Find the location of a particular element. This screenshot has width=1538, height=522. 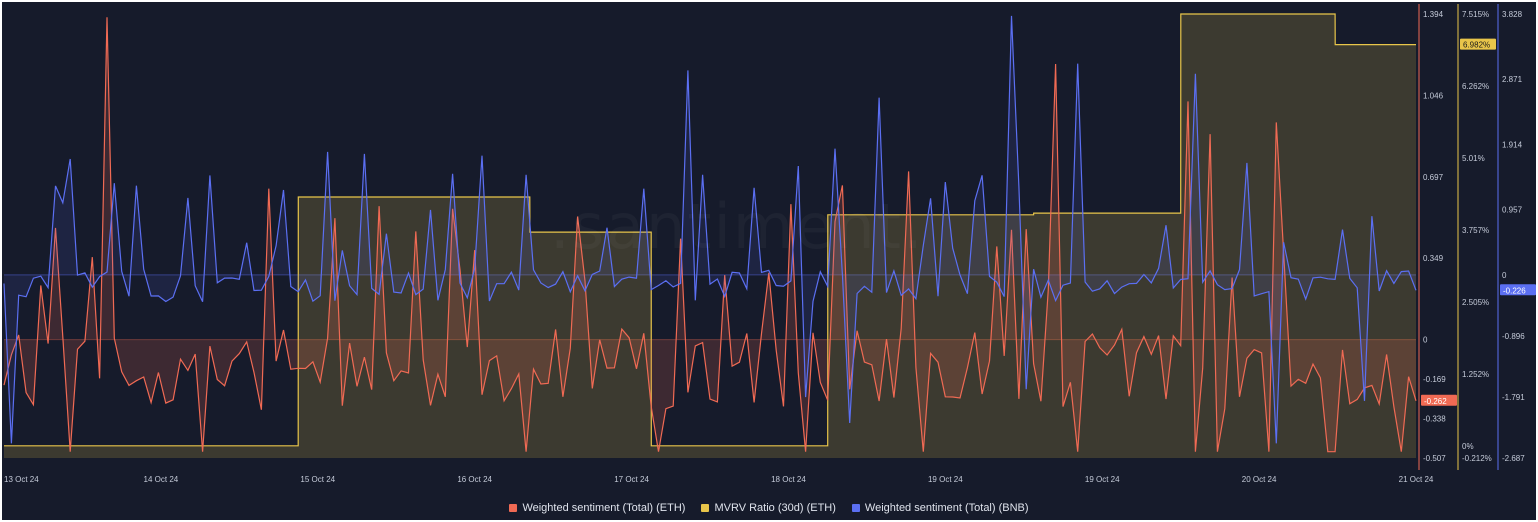

bnb_sentiment-tick-label: -0.896 is located at coordinates (1513, 336).